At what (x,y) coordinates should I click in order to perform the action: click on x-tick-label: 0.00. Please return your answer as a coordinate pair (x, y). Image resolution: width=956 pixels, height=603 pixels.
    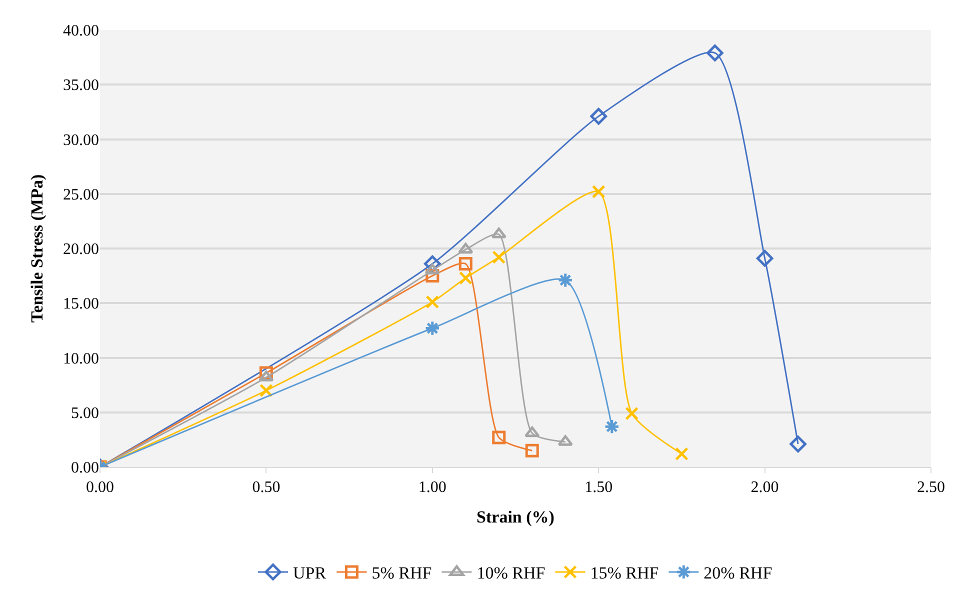
    Looking at the image, I should click on (100, 487).